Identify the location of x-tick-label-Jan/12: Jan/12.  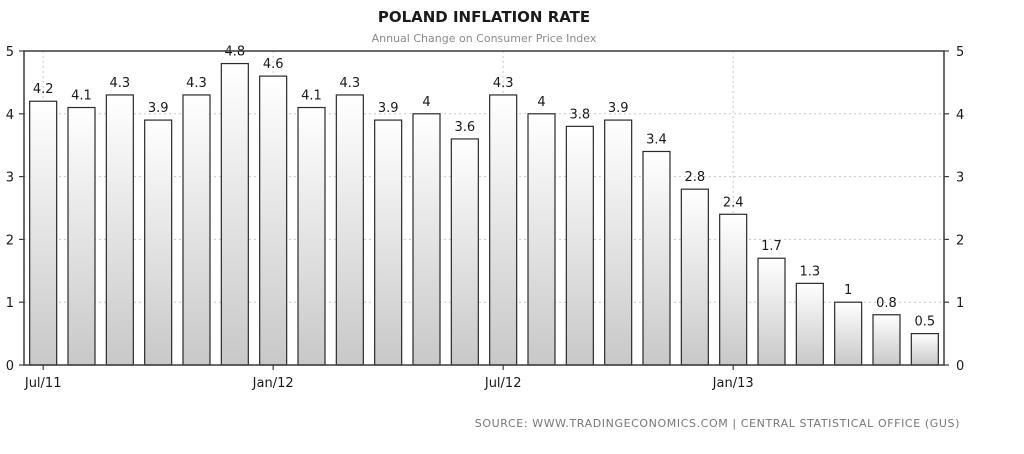
(273, 383).